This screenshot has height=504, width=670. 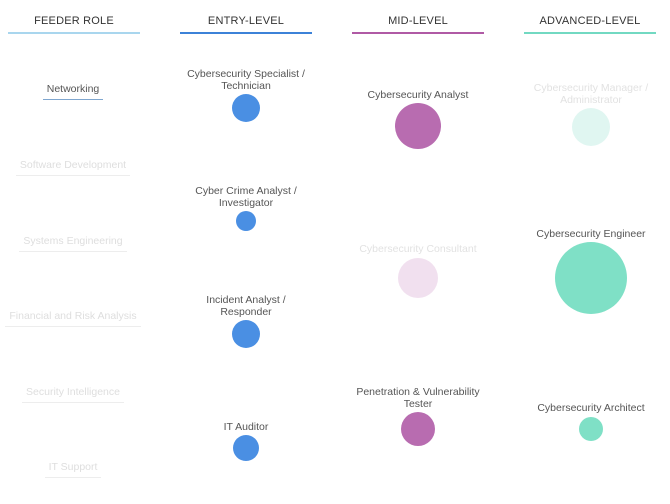 I want to click on node-label-line2: Technician, so click(x=246, y=86).